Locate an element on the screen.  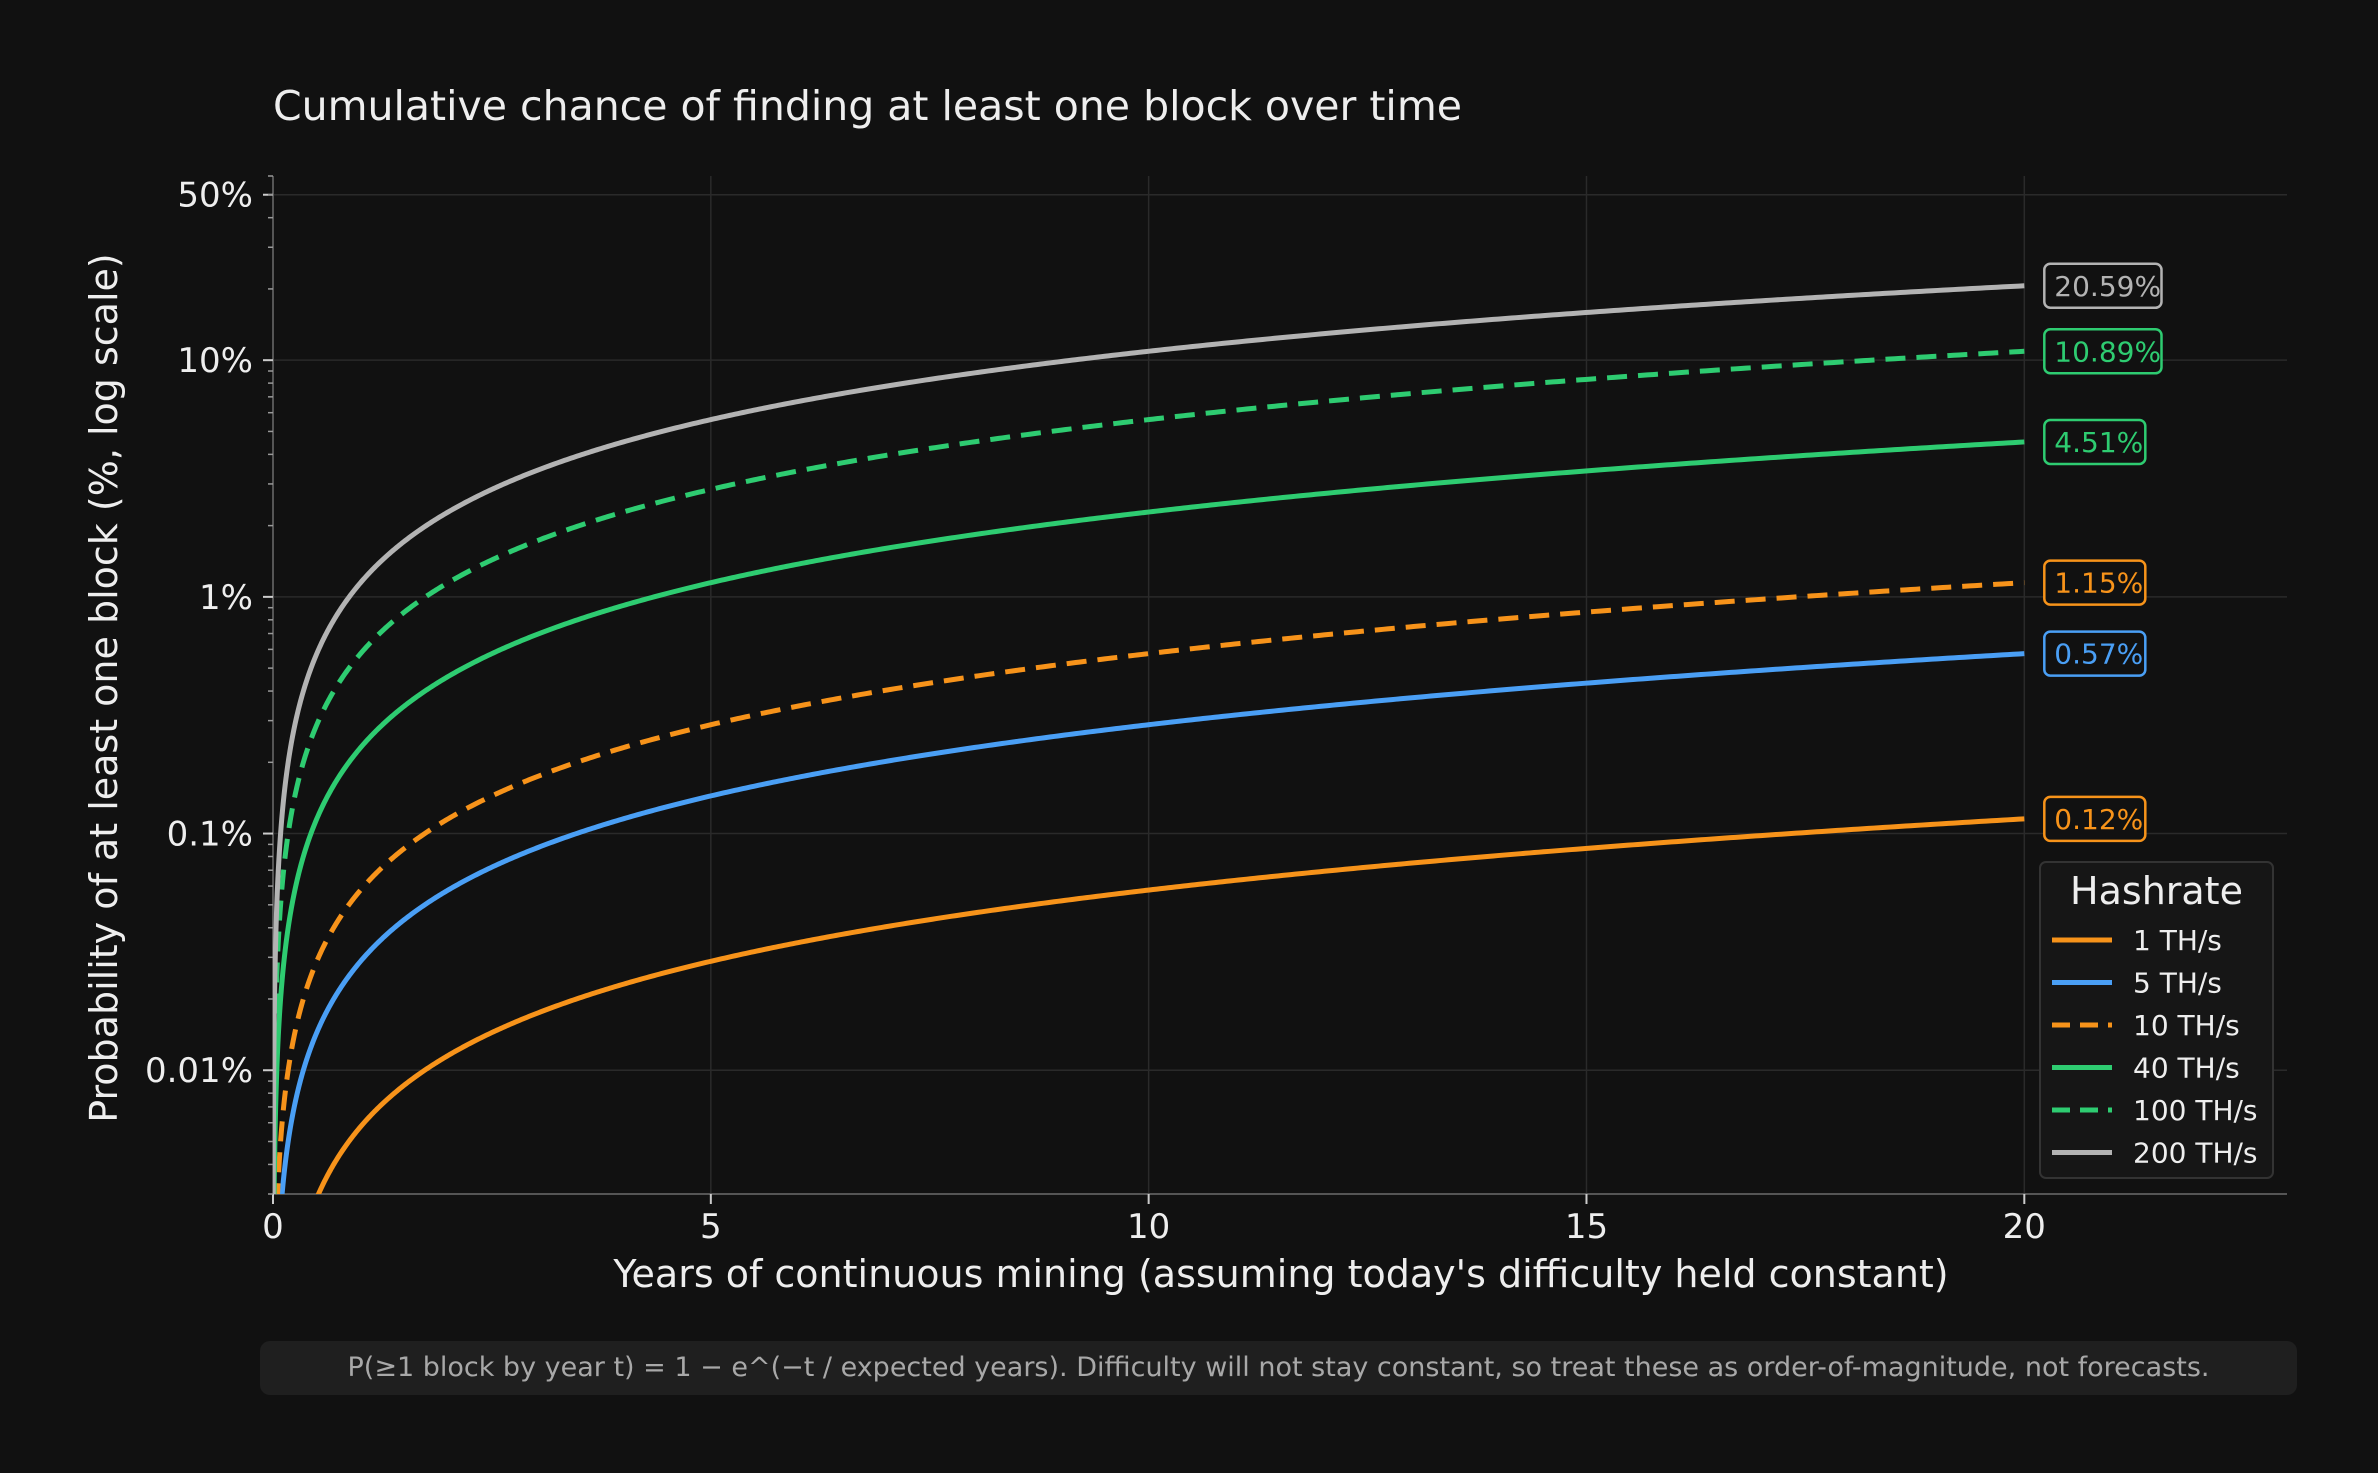
y-tick-label: 10% is located at coordinates (215, 361).